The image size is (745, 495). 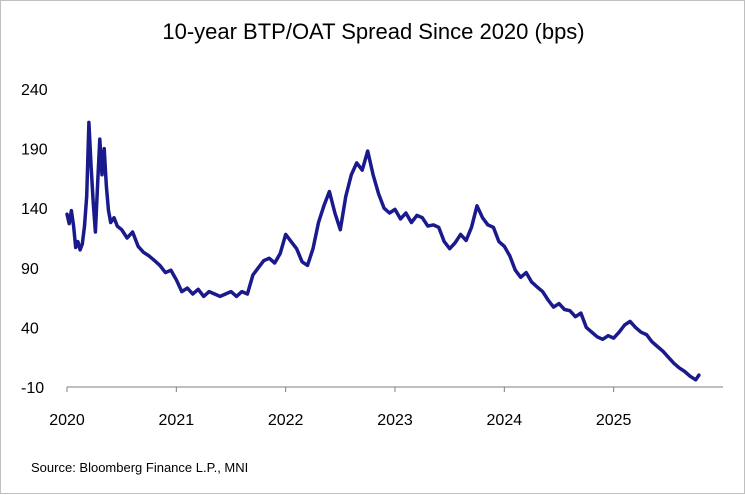 I want to click on y-tick-label: -10, so click(x=32, y=388).